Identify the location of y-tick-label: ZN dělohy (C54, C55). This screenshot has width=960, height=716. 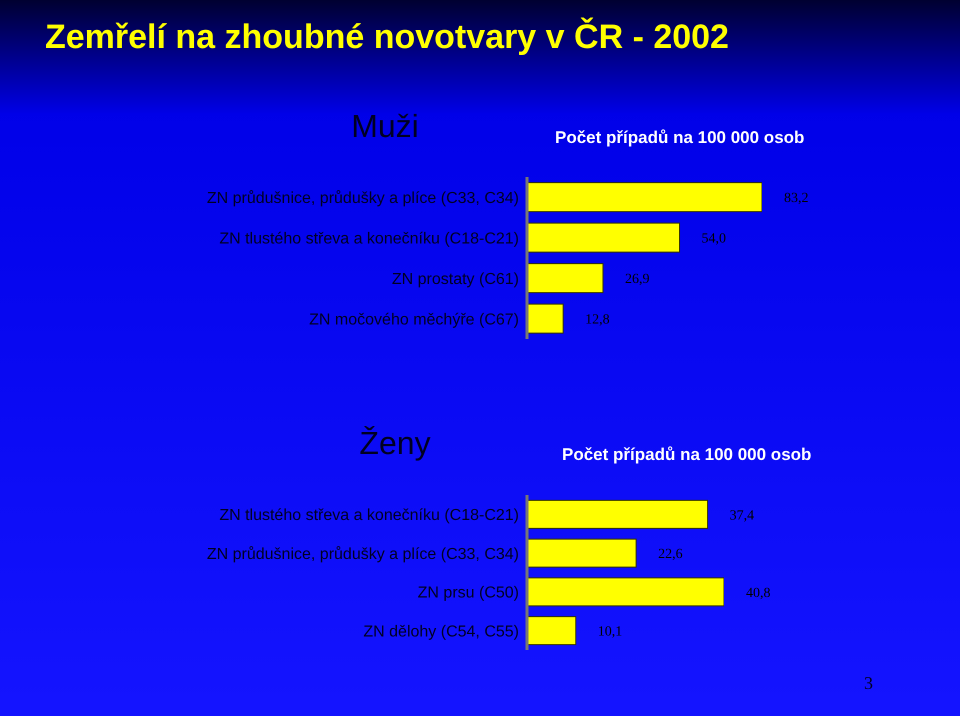
(441, 631).